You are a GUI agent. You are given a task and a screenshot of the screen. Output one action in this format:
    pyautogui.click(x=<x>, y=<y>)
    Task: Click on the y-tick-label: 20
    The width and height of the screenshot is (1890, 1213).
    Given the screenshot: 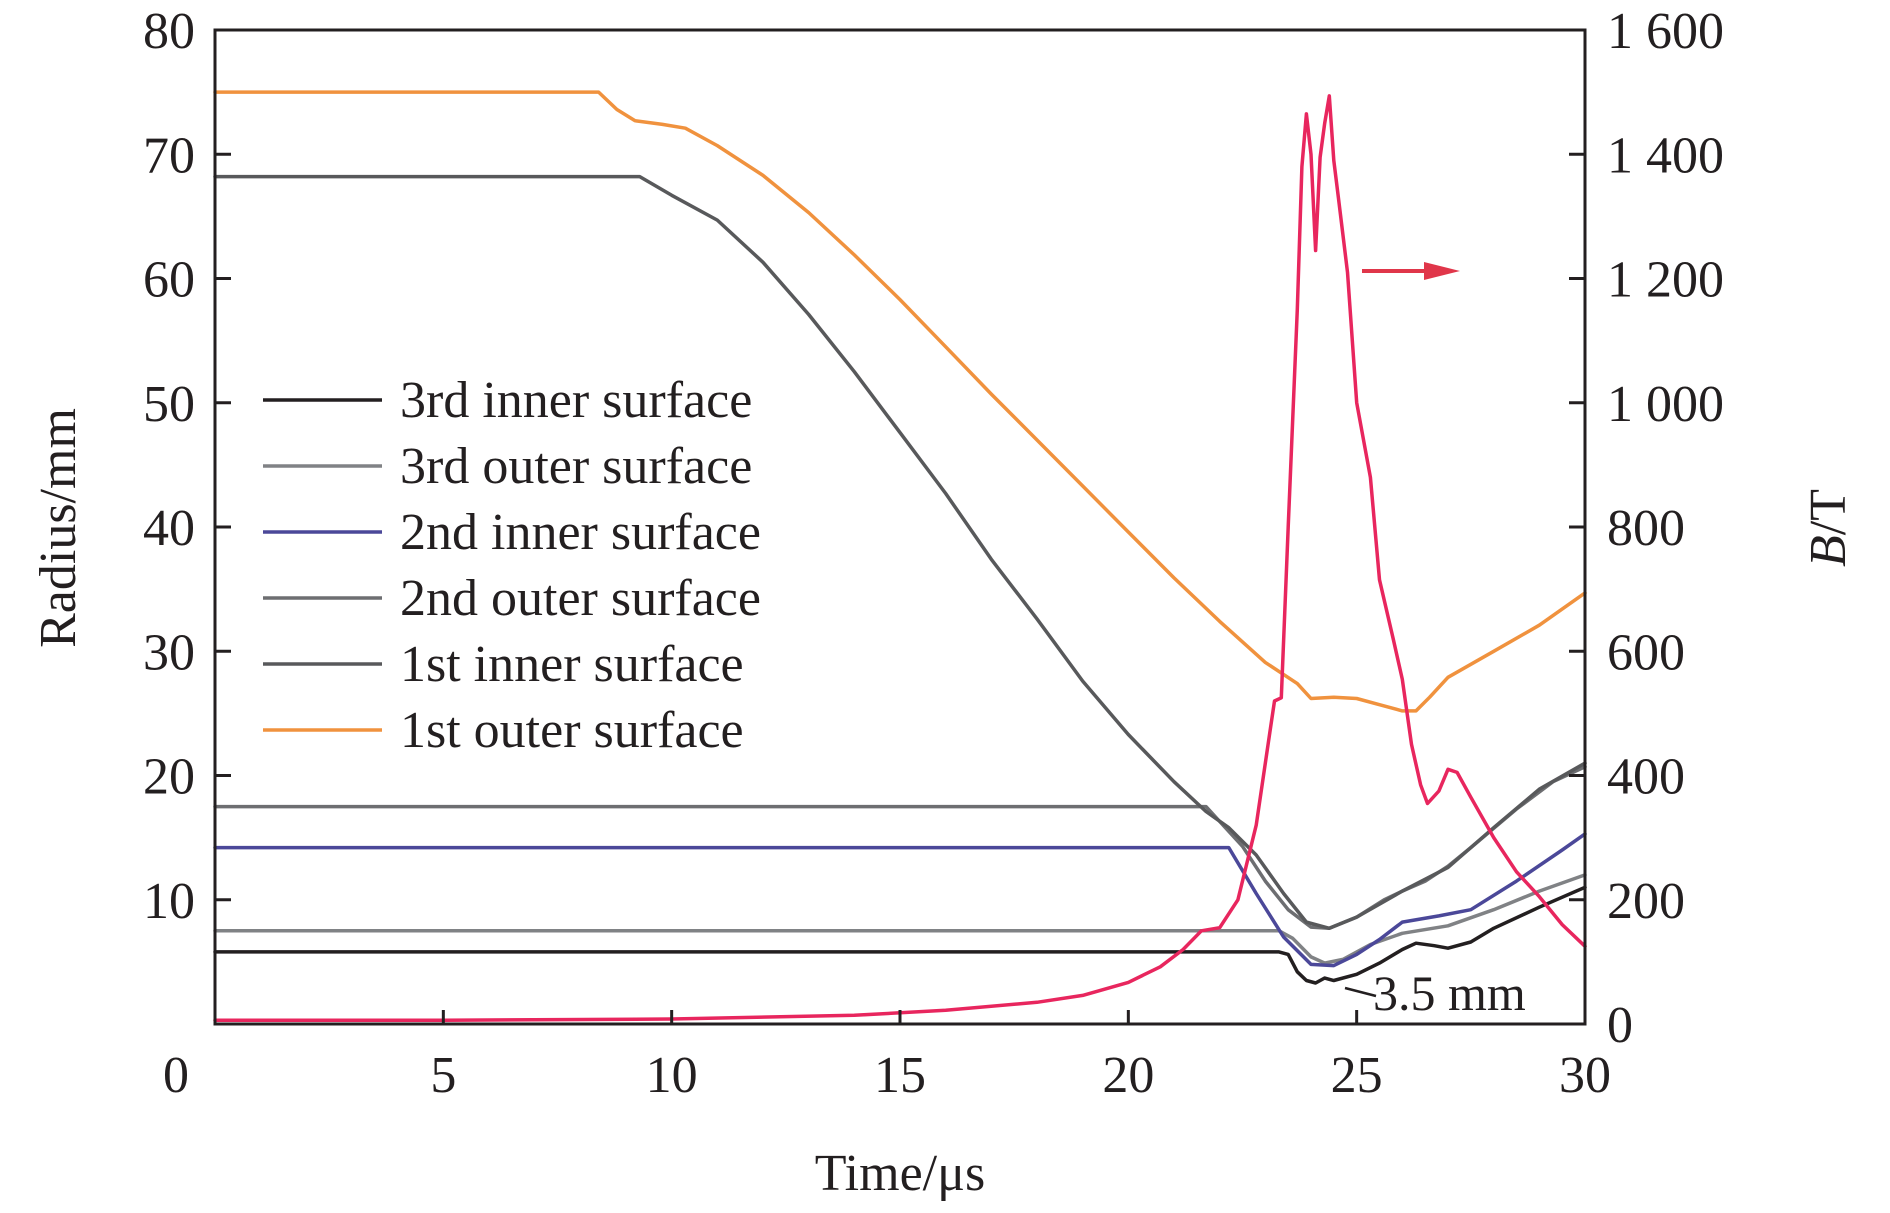 What is the action you would take?
    pyautogui.click(x=169, y=777)
    